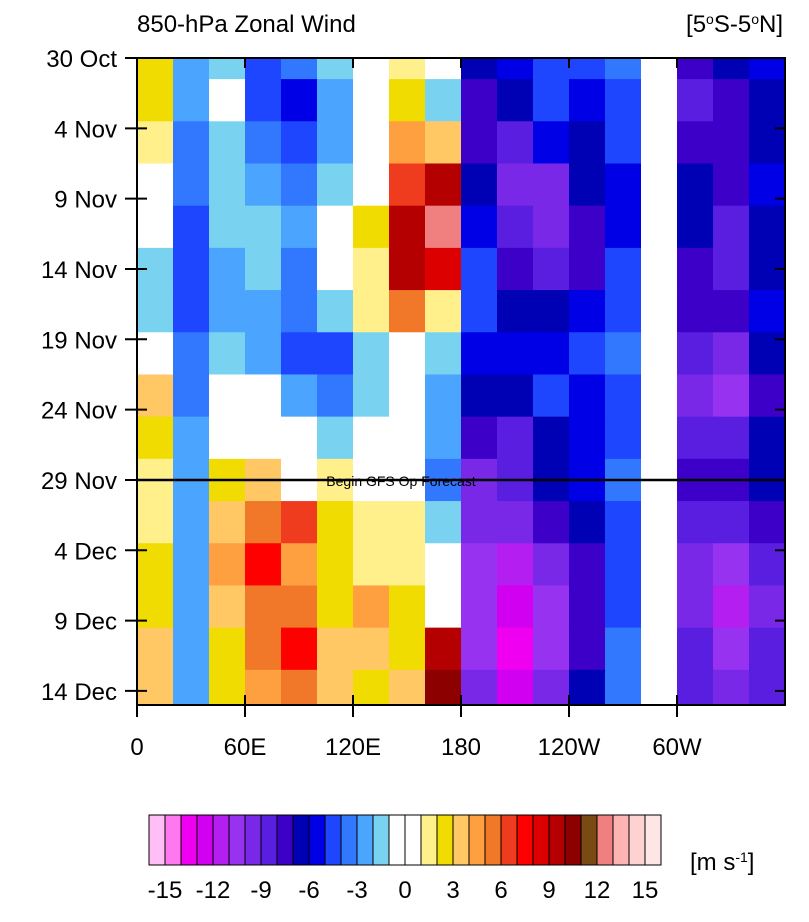  I want to click on colorbar-label: 6, so click(500, 890).